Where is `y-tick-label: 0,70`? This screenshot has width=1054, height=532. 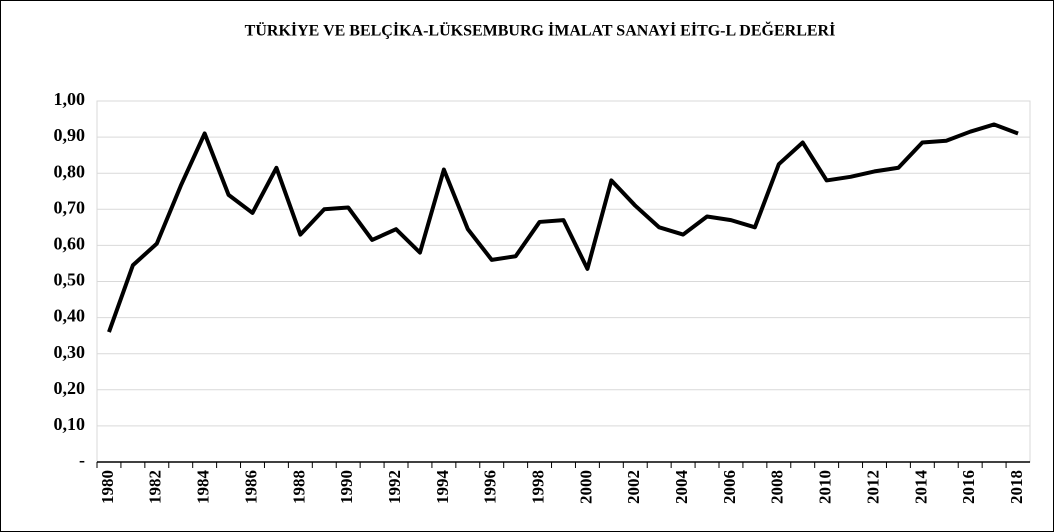
y-tick-label: 0,70 is located at coordinates (70, 207).